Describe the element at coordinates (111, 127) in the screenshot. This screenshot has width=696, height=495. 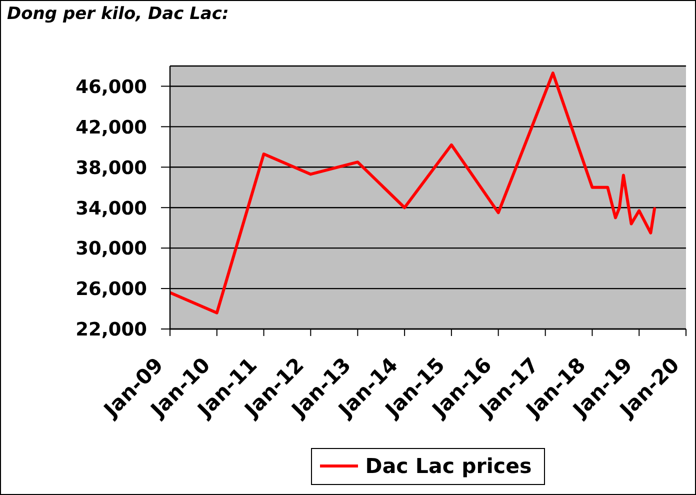
I see `y-tick-label: 42,000` at that location.